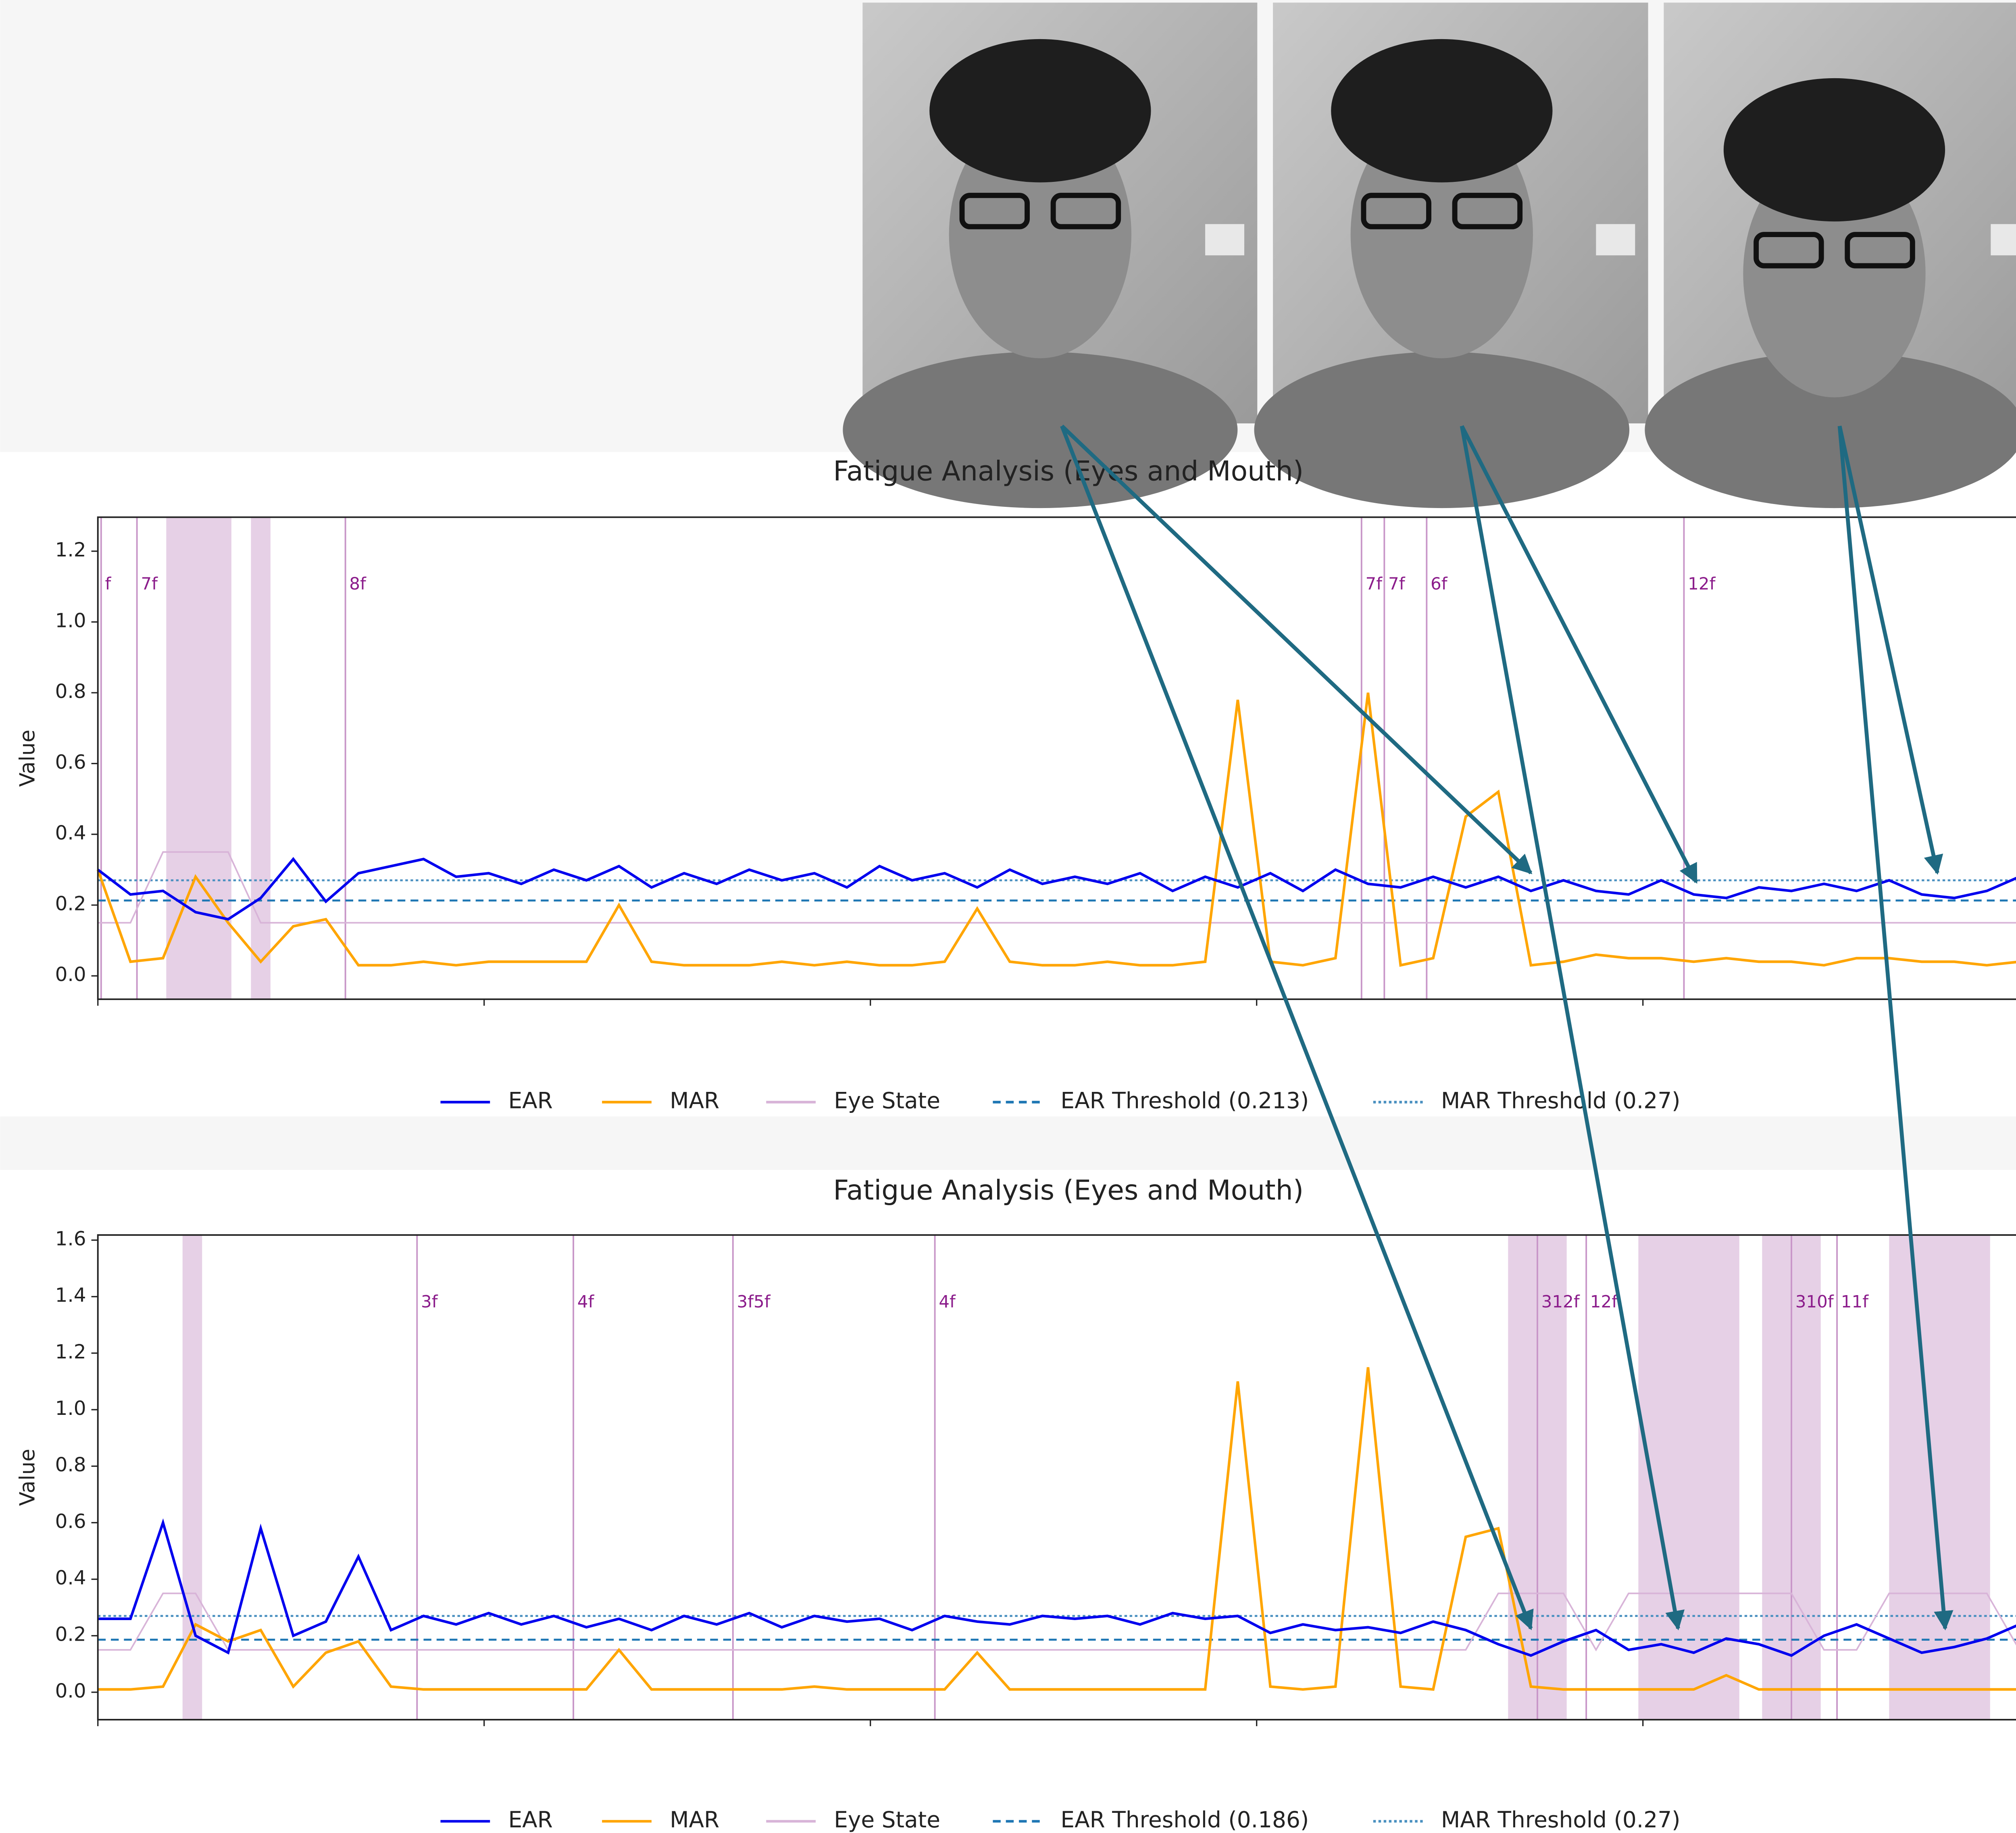 This screenshot has height=1833, width=2016. I want to click on event-label: 310f, so click(1814, 1301).